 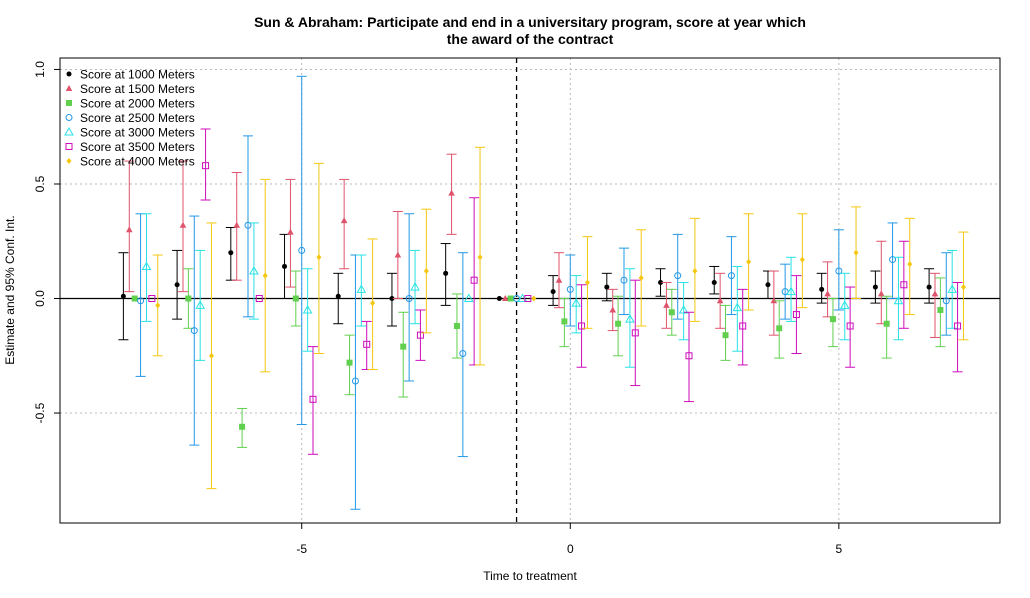 I want to click on legend-label: Score at 1000 Meters, so click(x=137, y=75).